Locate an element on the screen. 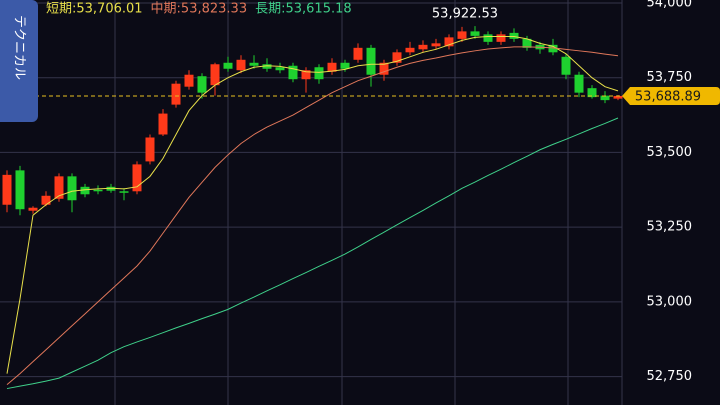 The image size is (720, 405). price-label: 53,688.89 is located at coordinates (668, 96).